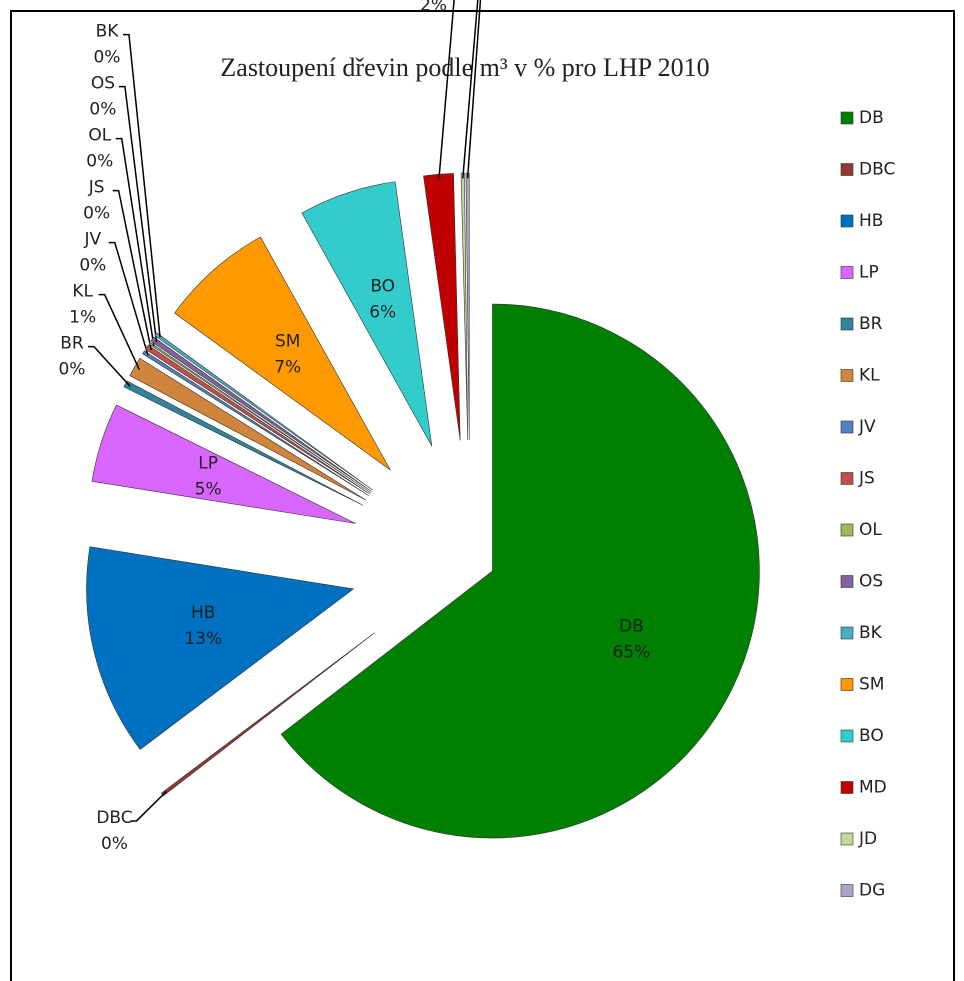 This screenshot has width=964, height=981. I want to click on legend-label: MD, so click(873, 788).